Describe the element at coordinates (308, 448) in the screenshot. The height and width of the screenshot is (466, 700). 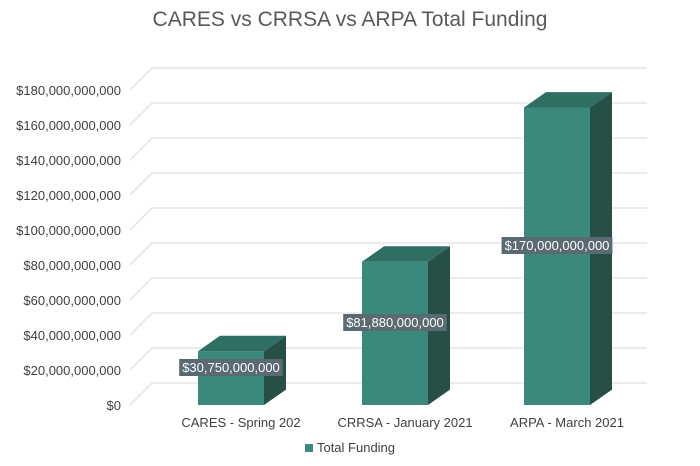
I see `legend-swatch` at that location.